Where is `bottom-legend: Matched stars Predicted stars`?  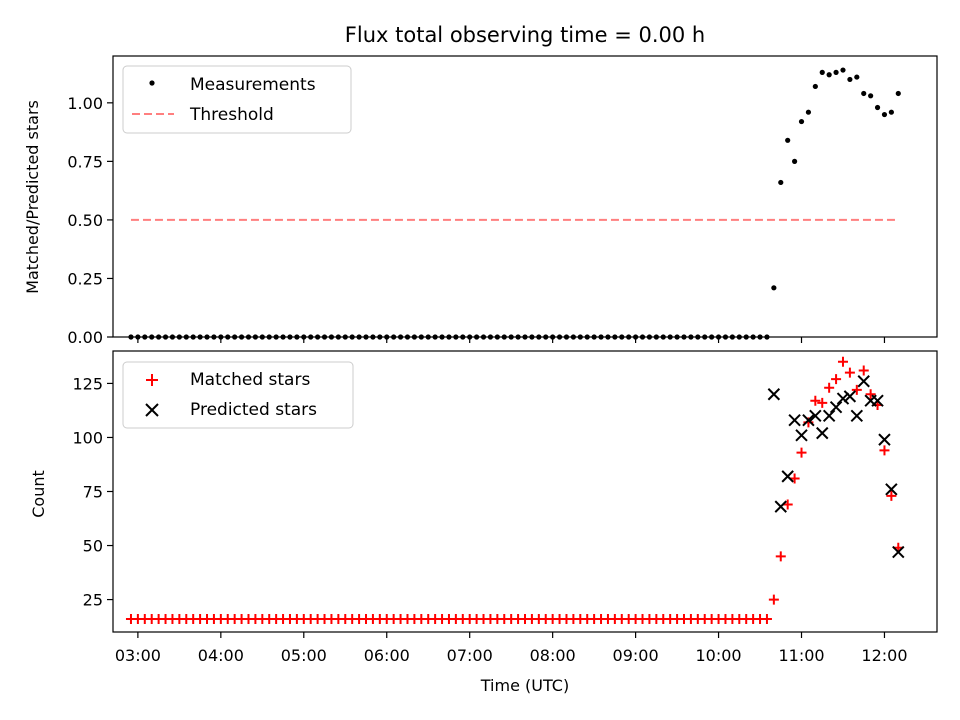
bottom-legend: Matched stars Predicted stars is located at coordinates (238, 395).